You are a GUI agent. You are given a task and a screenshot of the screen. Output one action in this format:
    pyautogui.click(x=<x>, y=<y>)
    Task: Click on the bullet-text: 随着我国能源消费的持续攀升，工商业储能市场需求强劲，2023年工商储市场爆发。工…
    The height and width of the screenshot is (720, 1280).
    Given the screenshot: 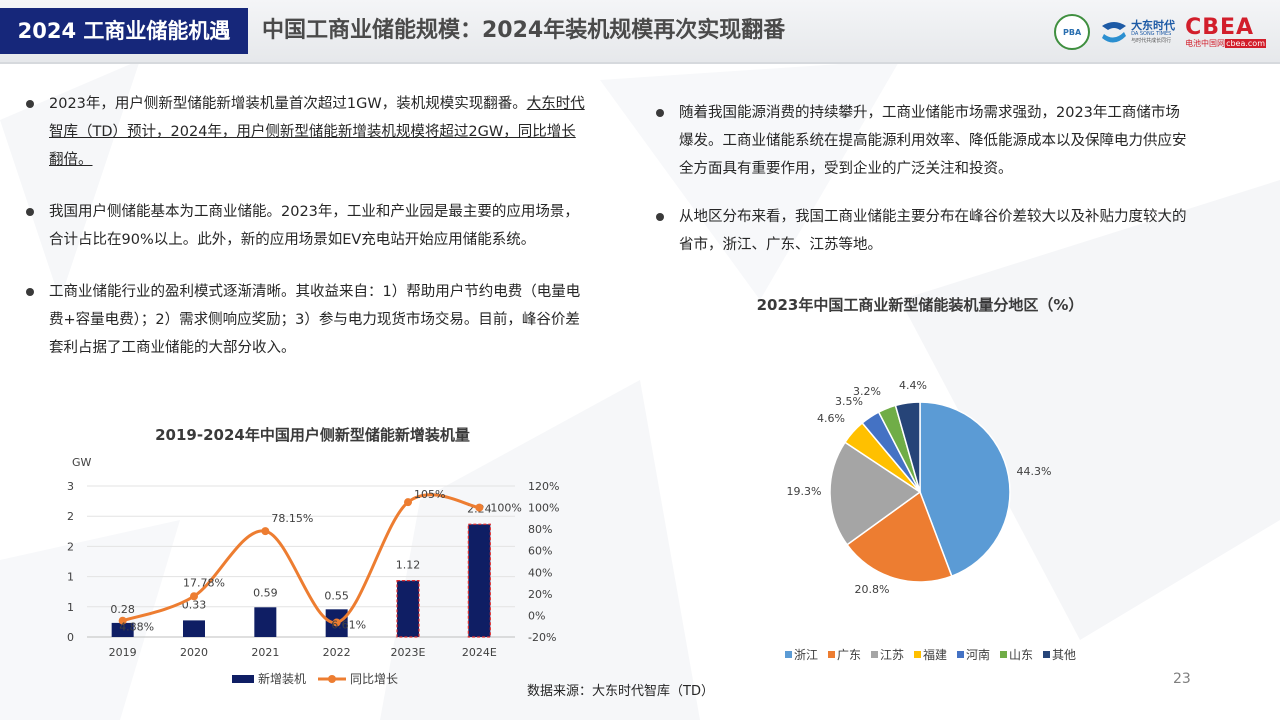 What is the action you would take?
    pyautogui.click(x=933, y=141)
    